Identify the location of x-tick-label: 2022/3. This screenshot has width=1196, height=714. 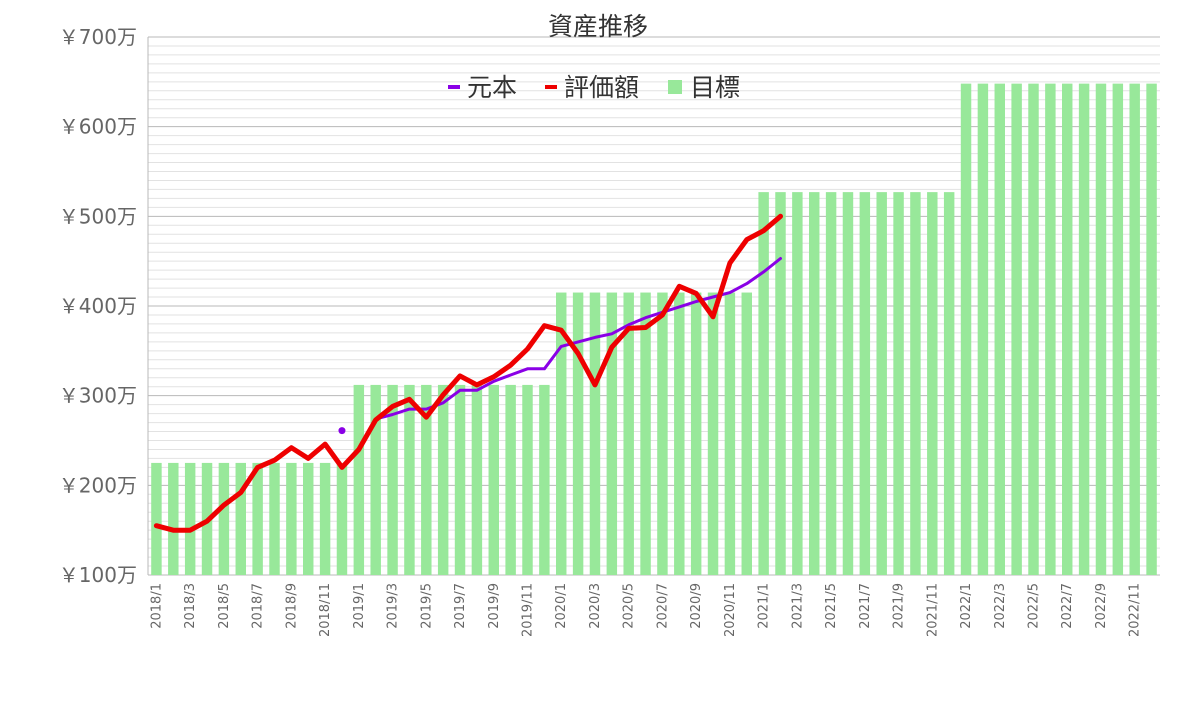
(1000, 606).